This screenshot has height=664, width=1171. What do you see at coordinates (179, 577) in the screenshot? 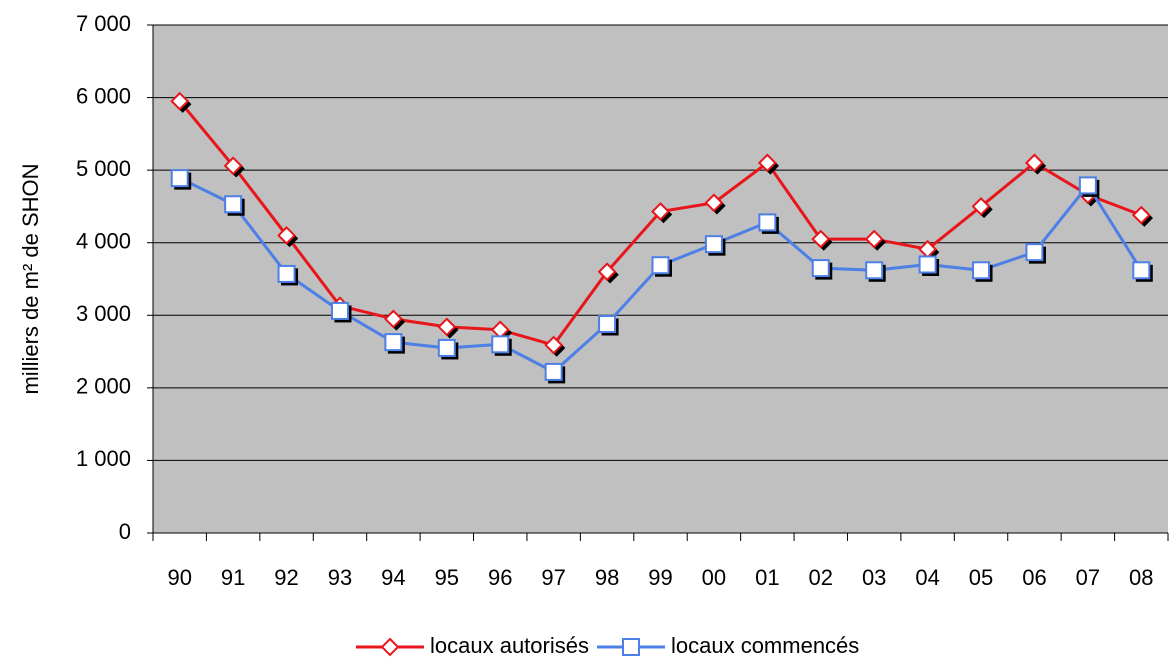
I see `x-tick-label: 90` at bounding box center [179, 577].